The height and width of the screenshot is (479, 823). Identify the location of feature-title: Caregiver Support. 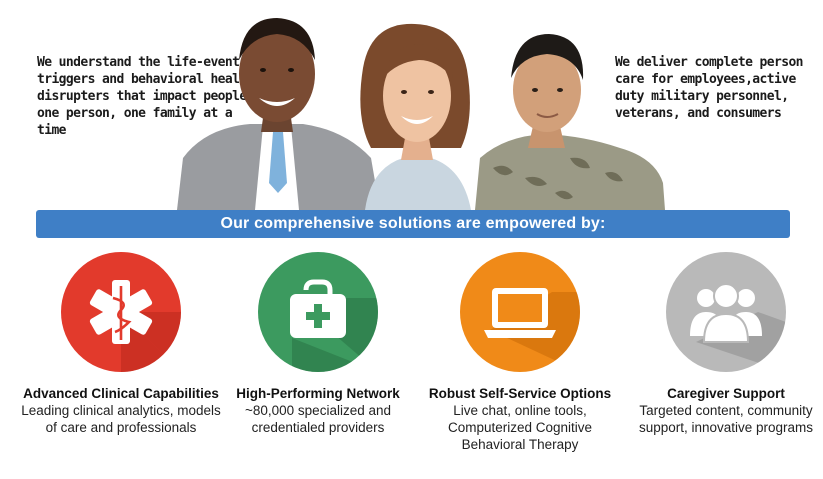
(726, 393).